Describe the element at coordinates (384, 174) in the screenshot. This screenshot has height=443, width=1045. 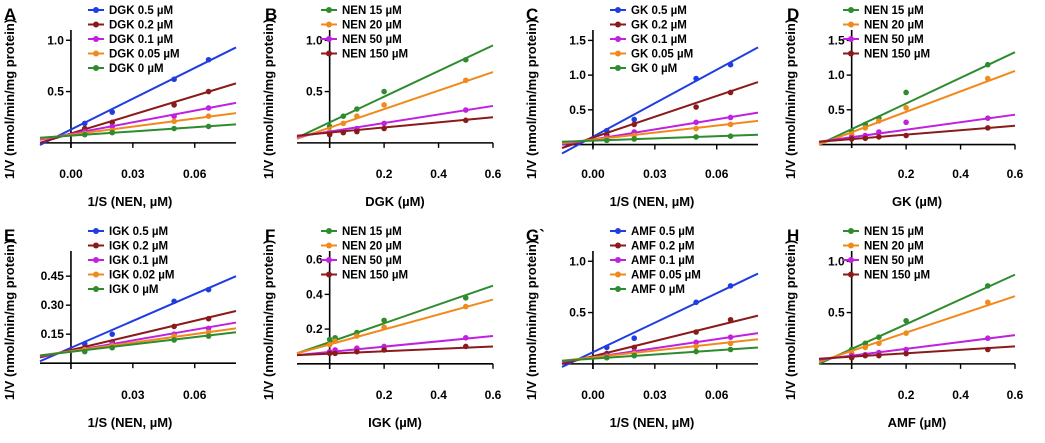
I see `x-tick-label: 0.2` at that location.